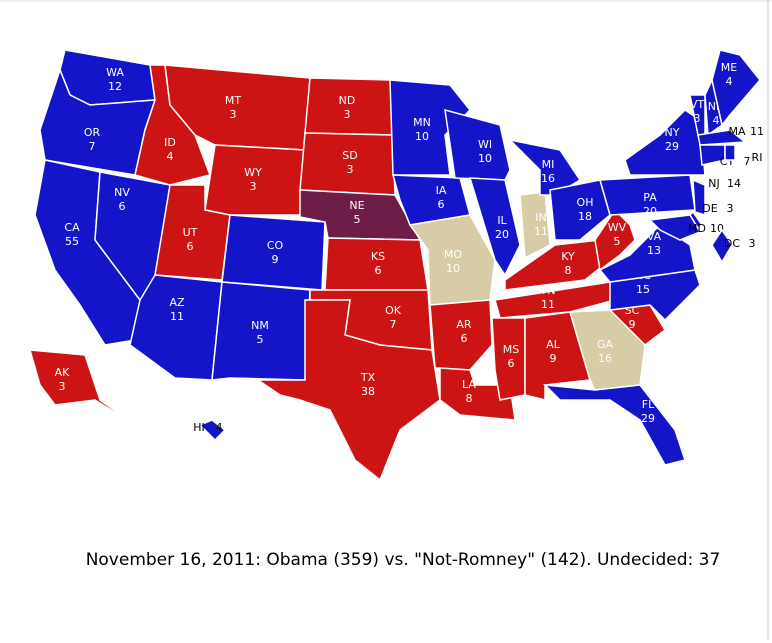 The width and height of the screenshot is (772, 643). What do you see at coordinates (654, 250) in the screenshot?
I see `state-votes: 13` at bounding box center [654, 250].